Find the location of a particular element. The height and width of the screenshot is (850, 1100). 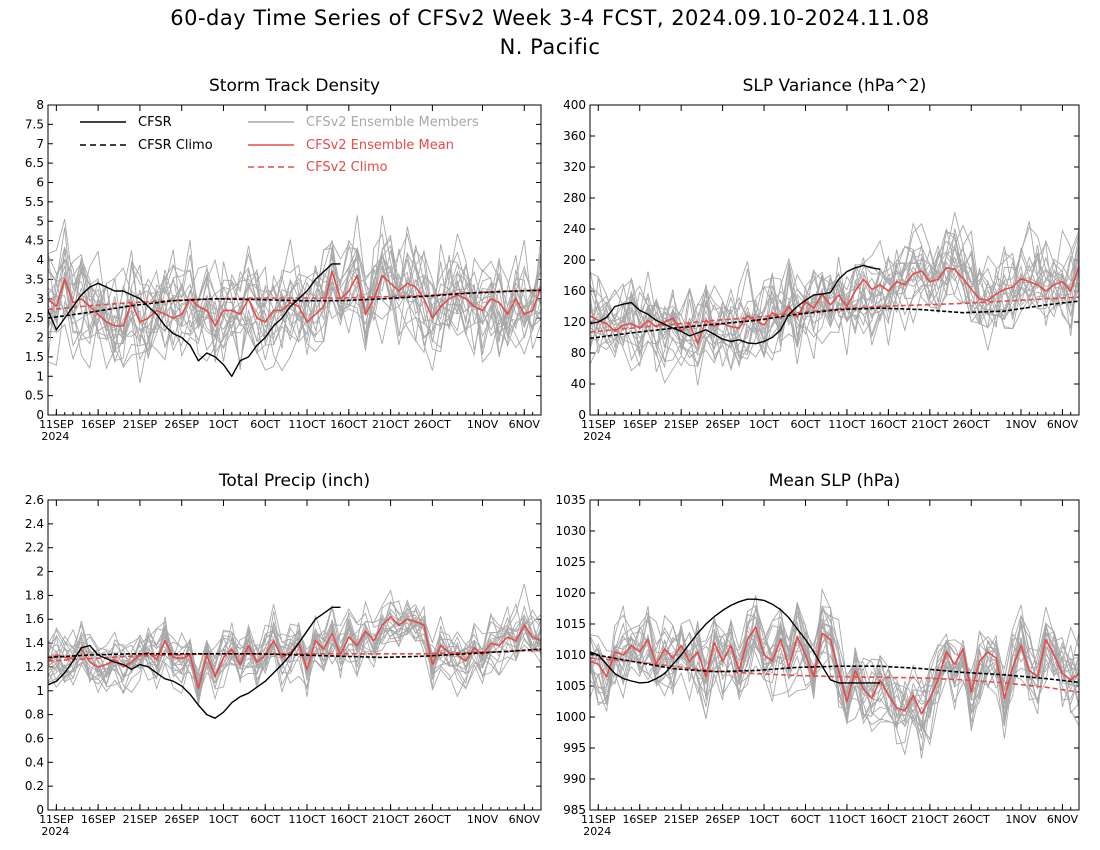

y-tick-label: 1005 is located at coordinates (570, 686).